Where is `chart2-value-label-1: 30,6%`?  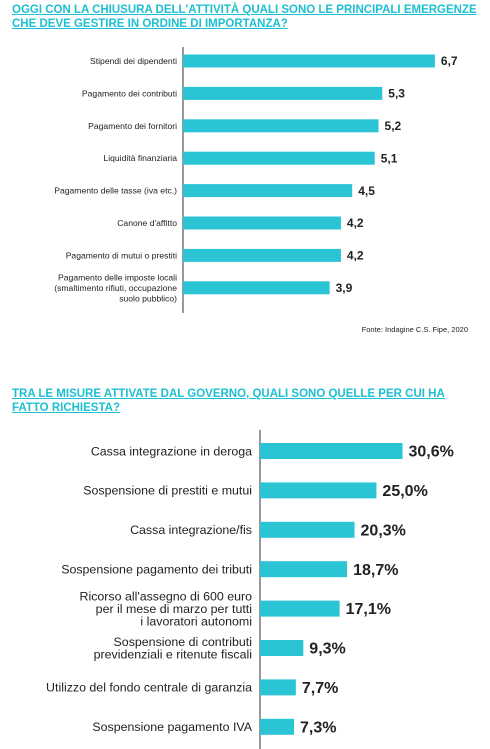
chart2-value-label-1: 30,6% is located at coordinates (431, 452).